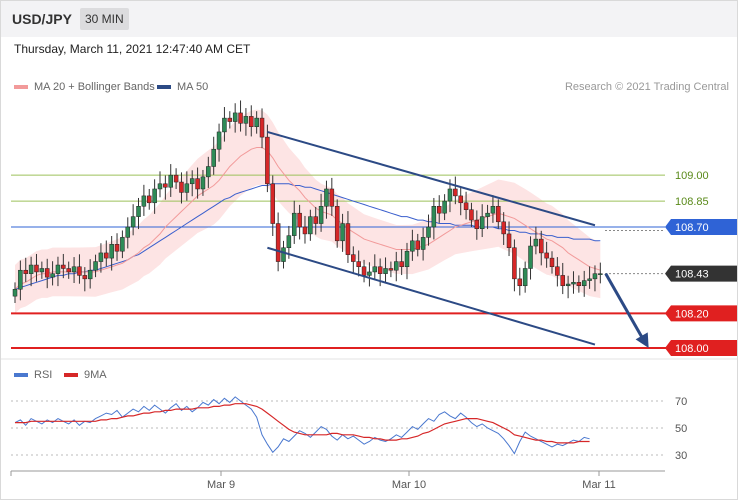 The width and height of the screenshot is (738, 500). I want to click on symbol-label: USD/JPY, so click(42, 19).